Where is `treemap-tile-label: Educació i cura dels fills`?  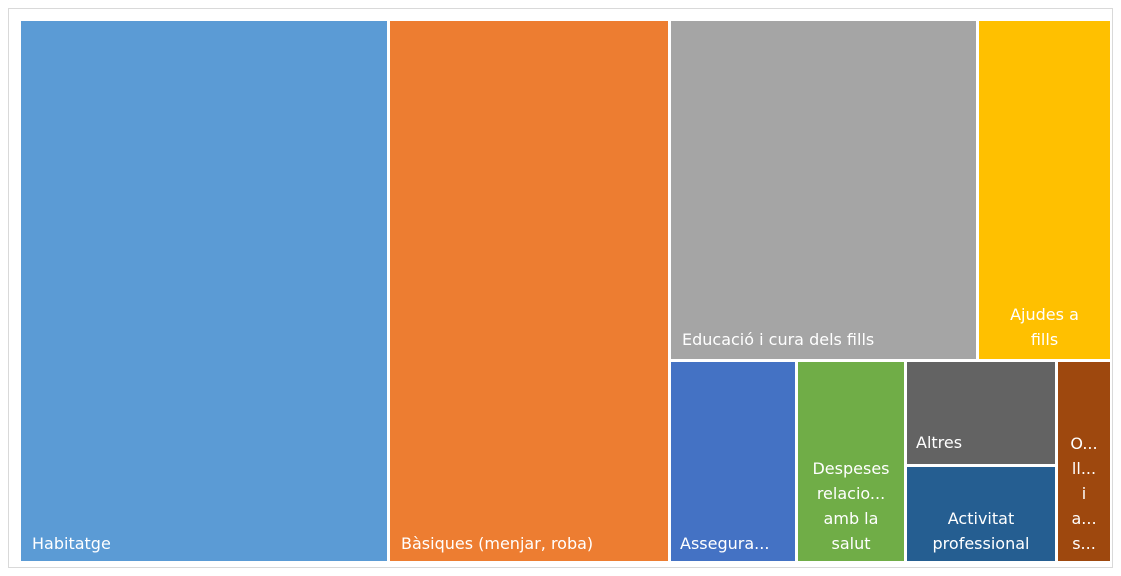 treemap-tile-label: Educació i cura dels fills is located at coordinates (778, 339).